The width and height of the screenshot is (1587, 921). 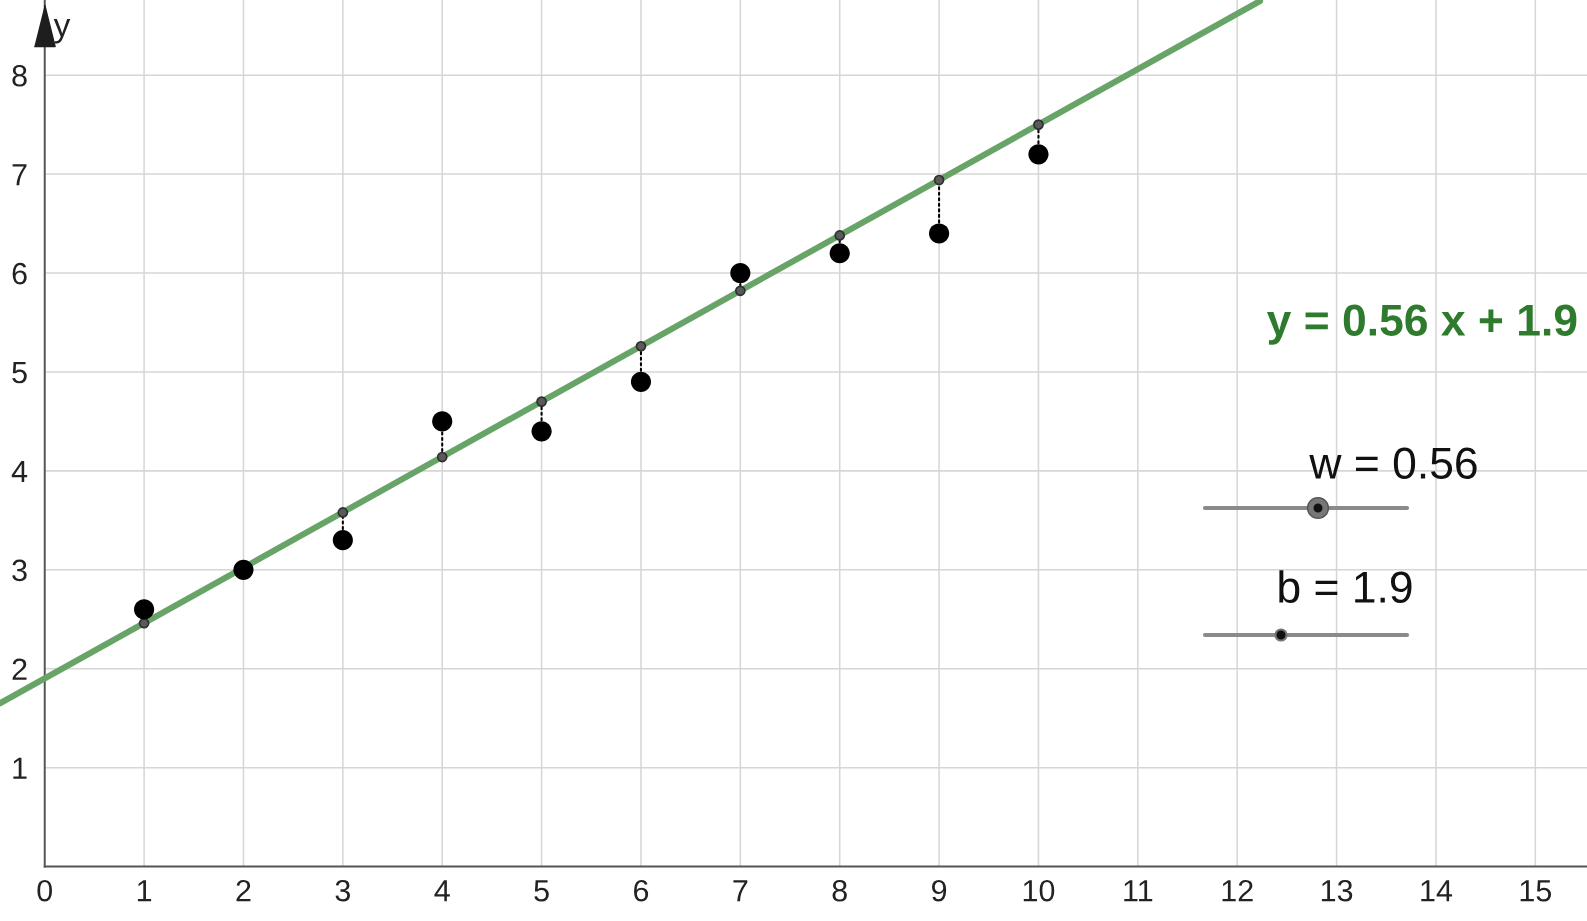 I want to click on x-tick-label: 6, so click(x=641, y=890).